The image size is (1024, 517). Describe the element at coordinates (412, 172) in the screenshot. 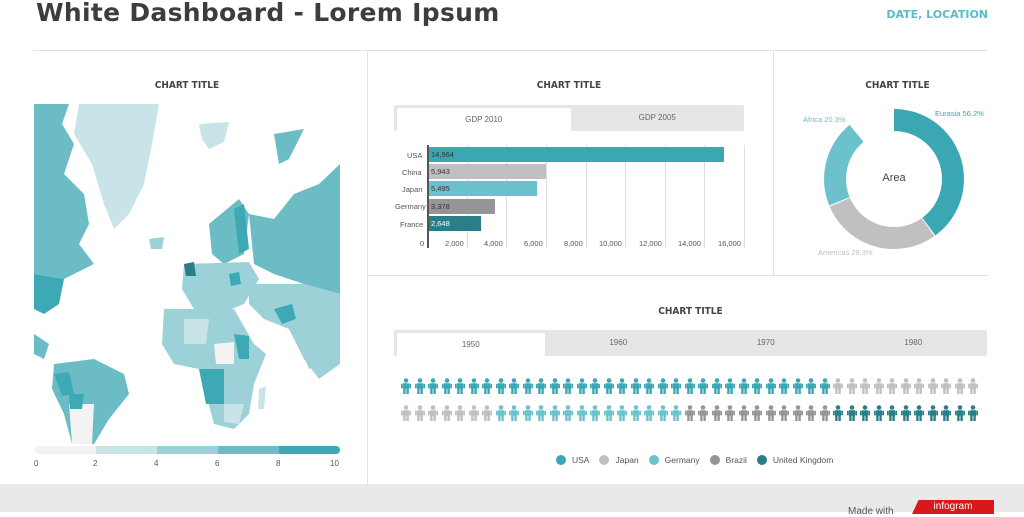

I see `category-label: China` at that location.